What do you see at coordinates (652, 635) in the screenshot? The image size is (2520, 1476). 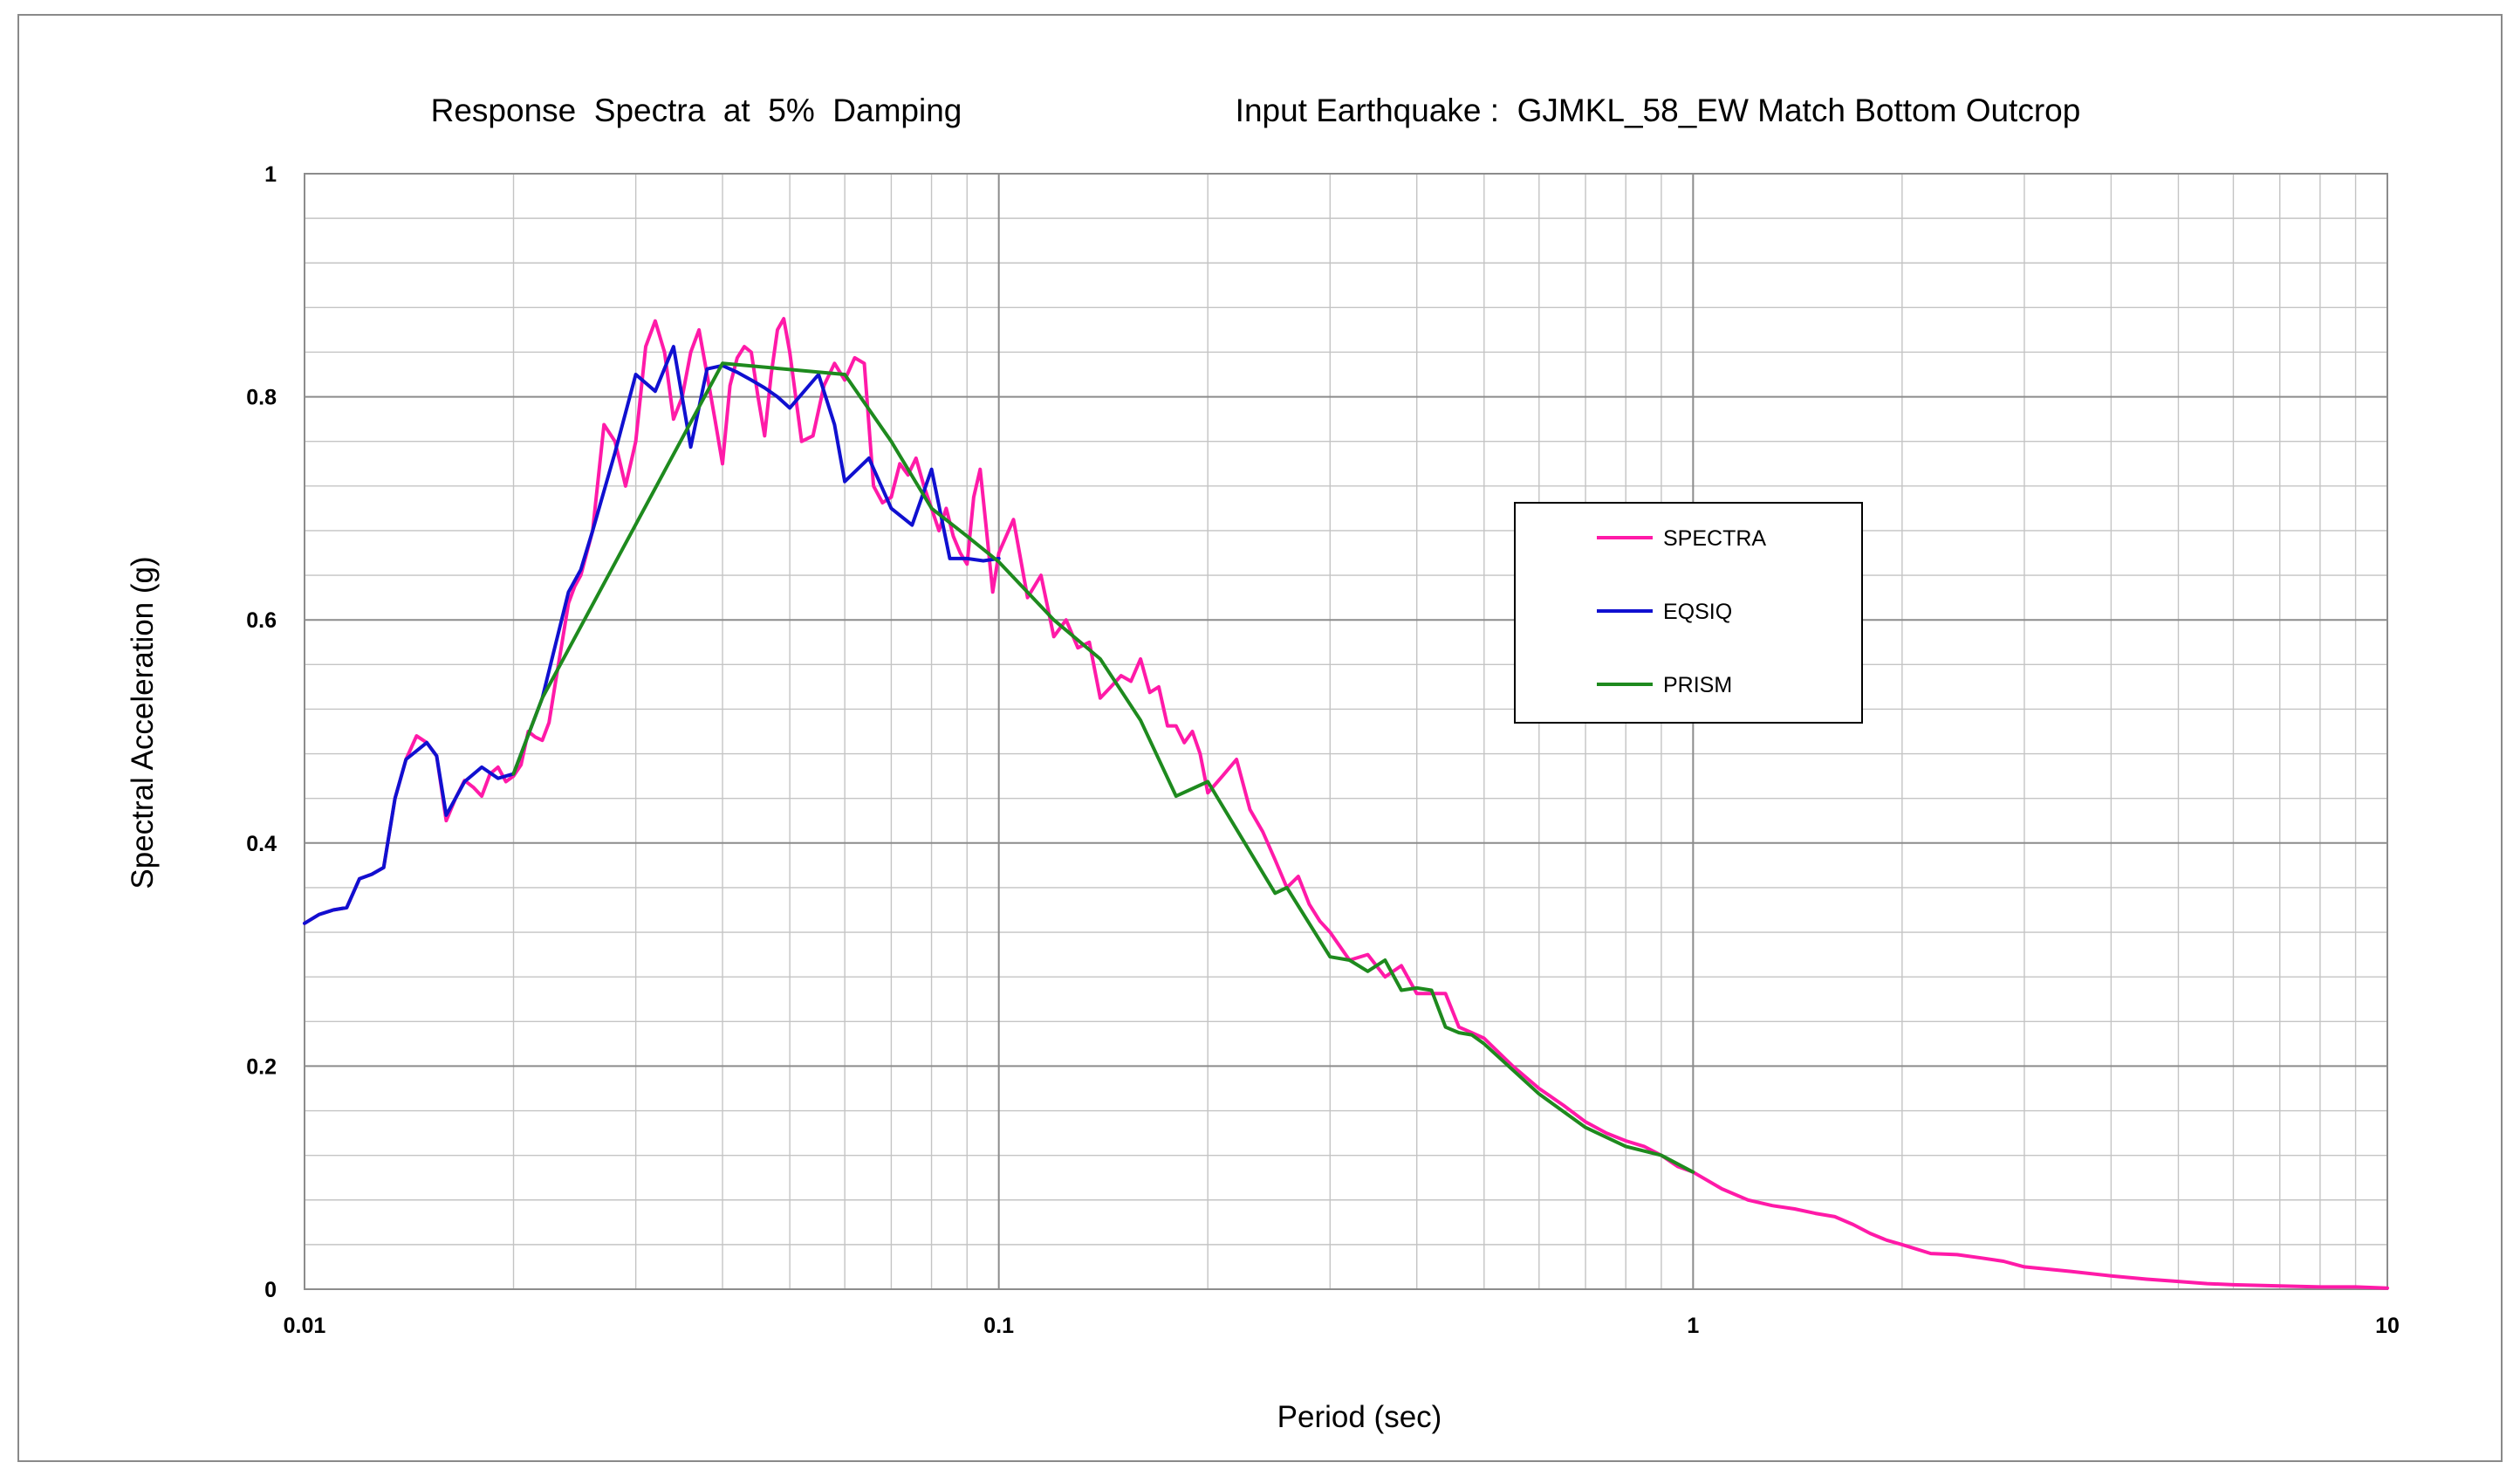 I see `series-line-eqsiq` at bounding box center [652, 635].